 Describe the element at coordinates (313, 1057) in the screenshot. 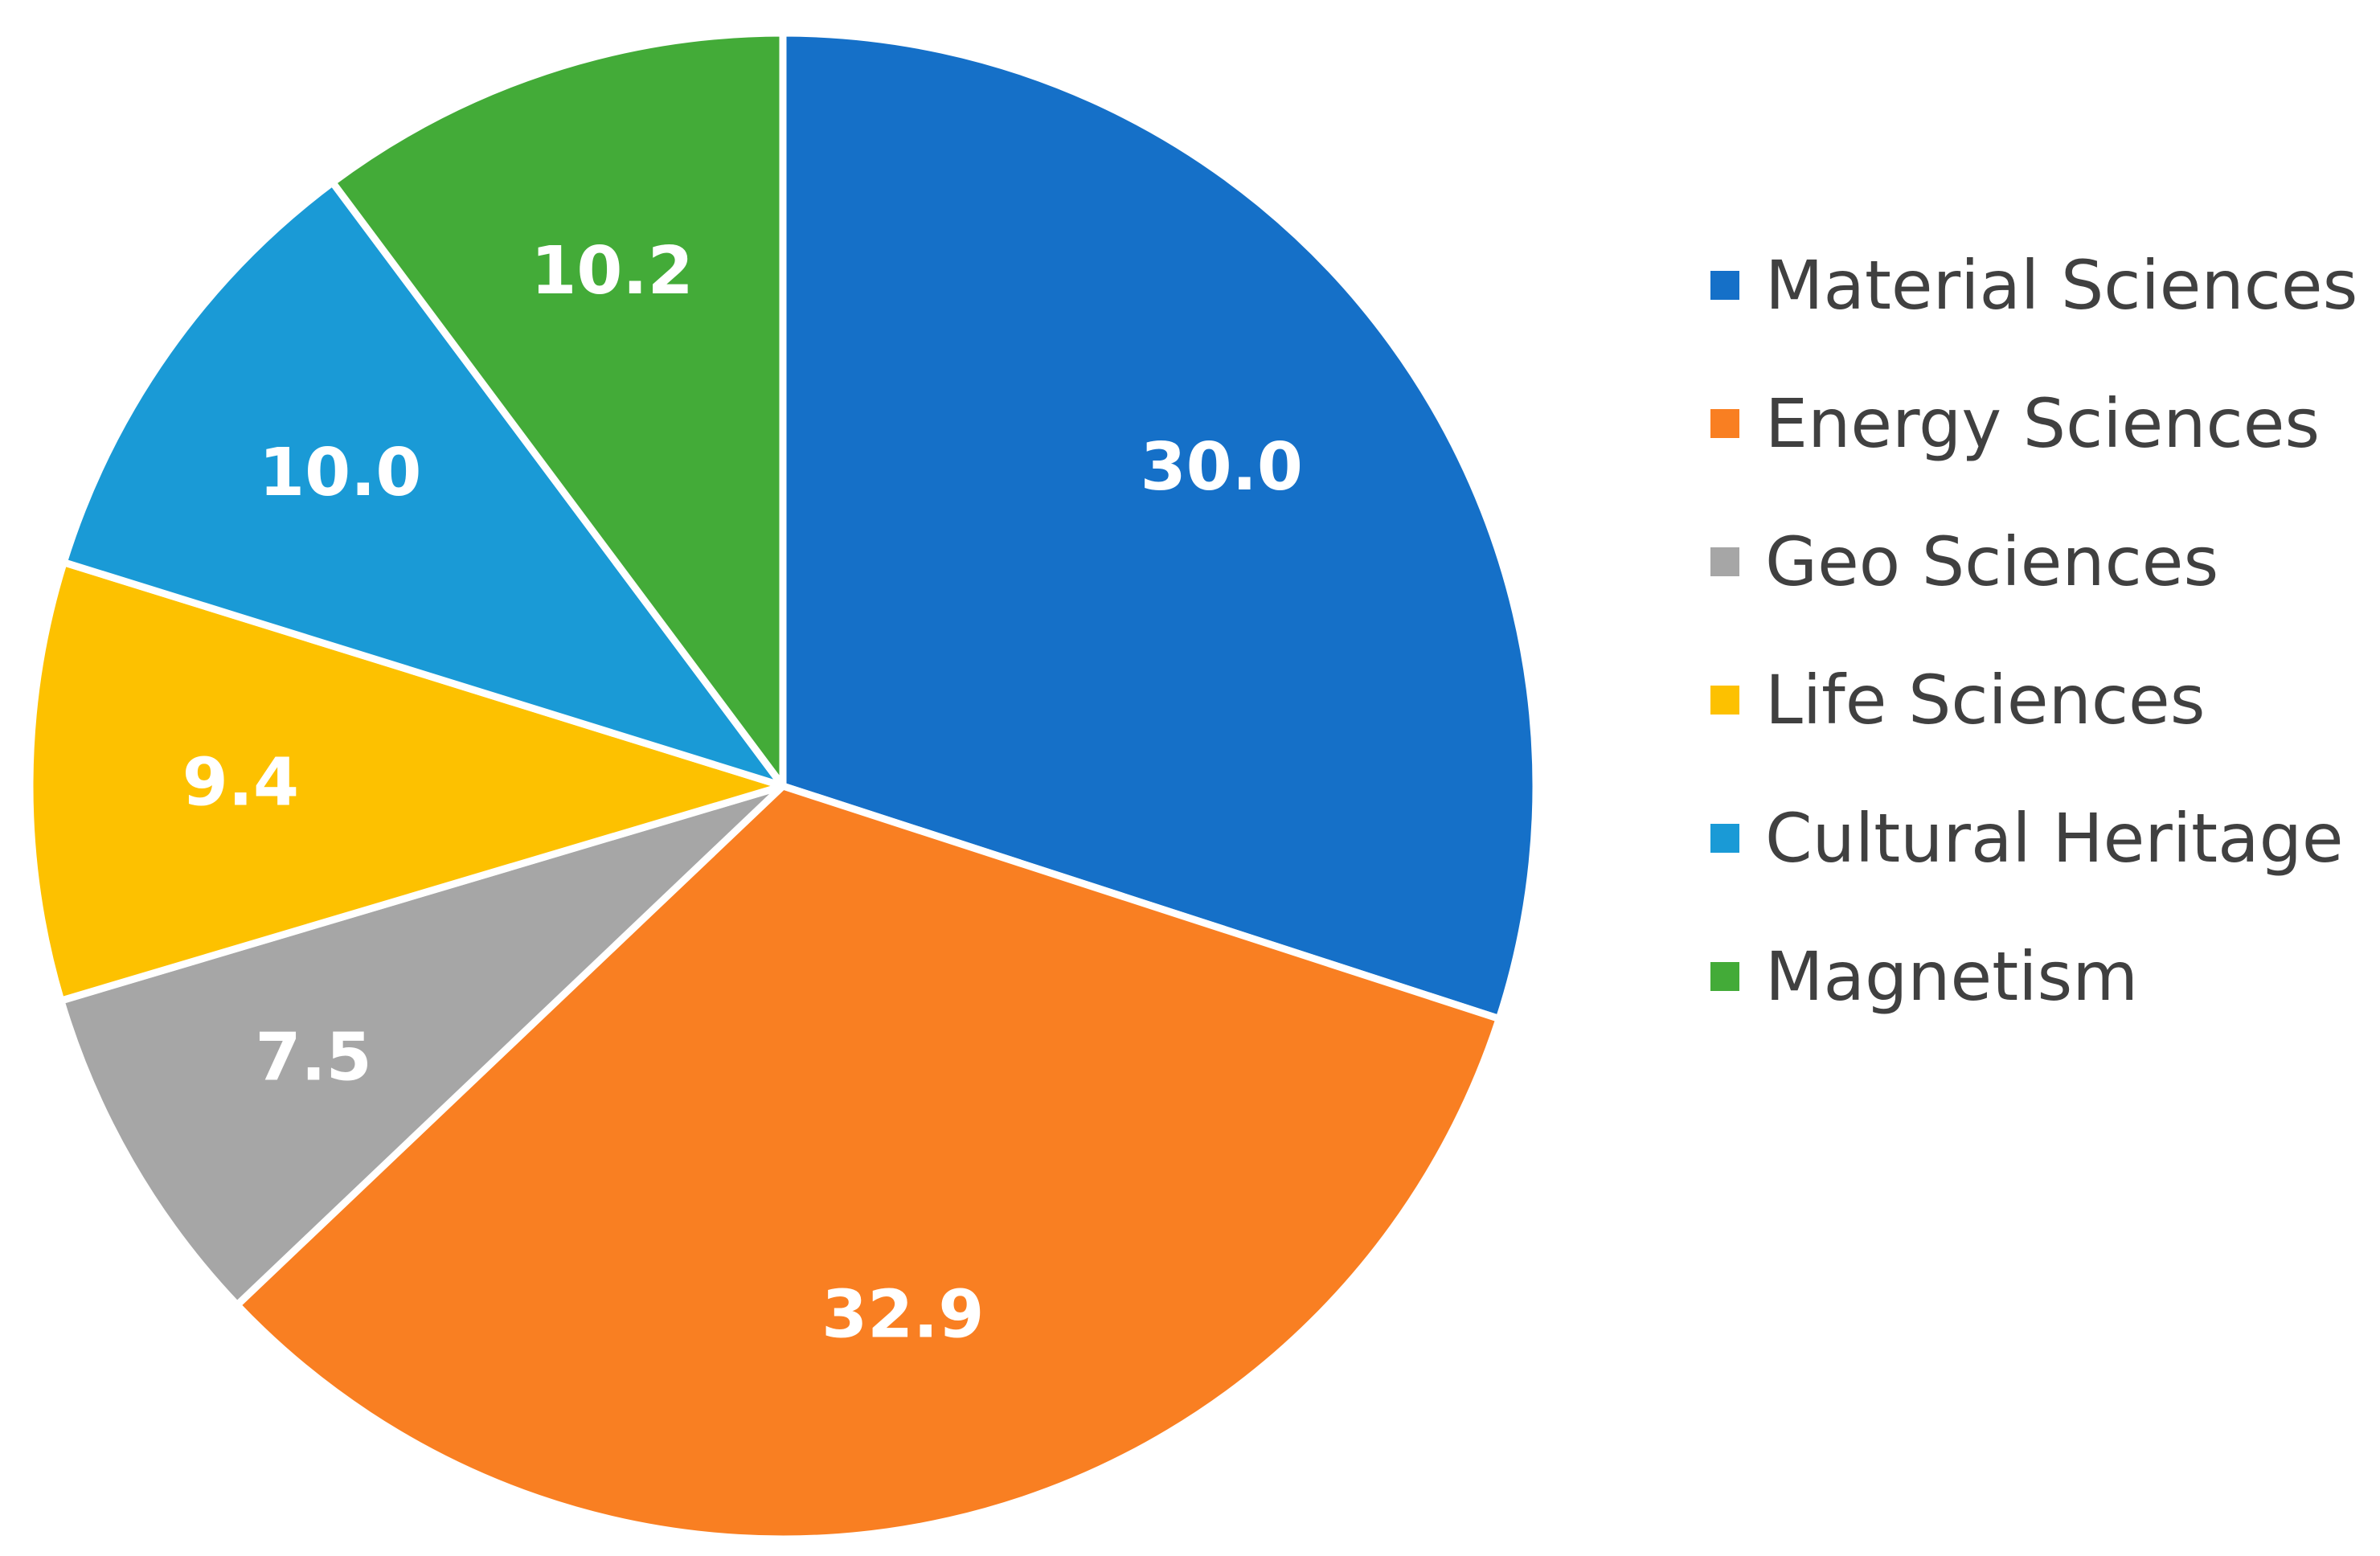

I see `data-label-geo-sciences: 7.5` at that location.